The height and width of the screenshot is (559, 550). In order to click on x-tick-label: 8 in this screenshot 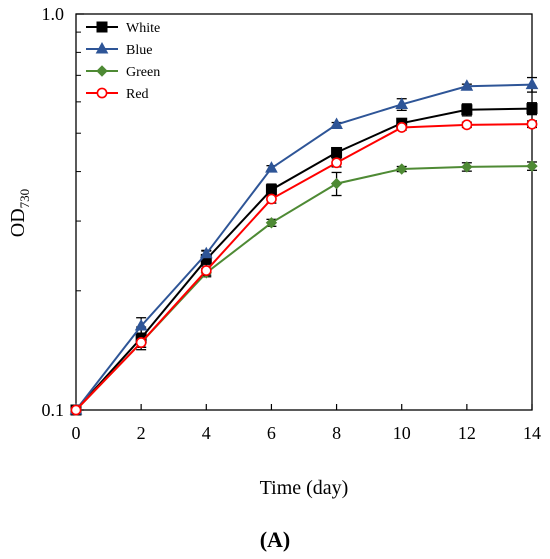, I will do `click(336, 433)`.